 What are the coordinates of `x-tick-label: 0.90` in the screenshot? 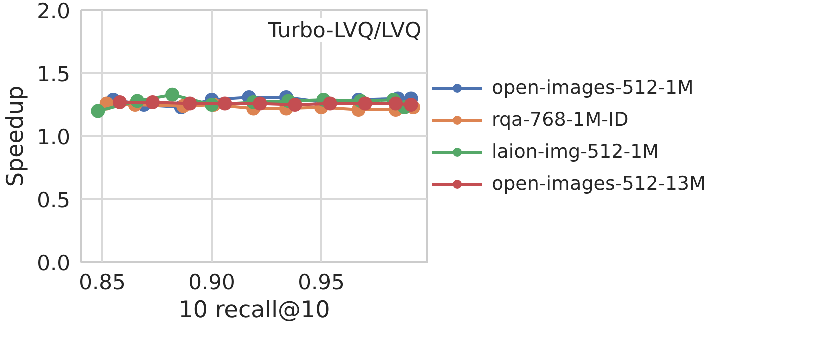 It's located at (212, 282).